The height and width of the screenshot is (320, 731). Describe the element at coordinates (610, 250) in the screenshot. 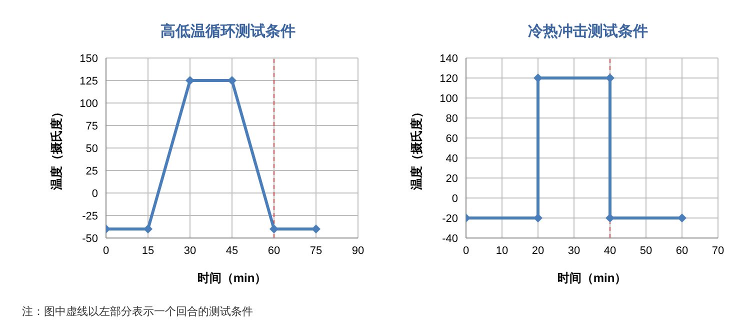

I see `x-tick-label: 40` at that location.